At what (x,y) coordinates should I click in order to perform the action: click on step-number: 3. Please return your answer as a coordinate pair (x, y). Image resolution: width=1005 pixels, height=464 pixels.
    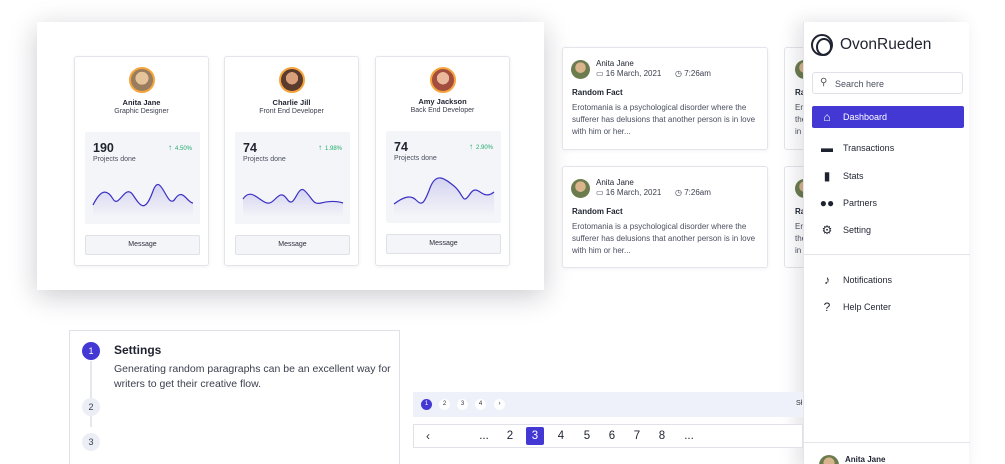
    Looking at the image, I should click on (91, 442).